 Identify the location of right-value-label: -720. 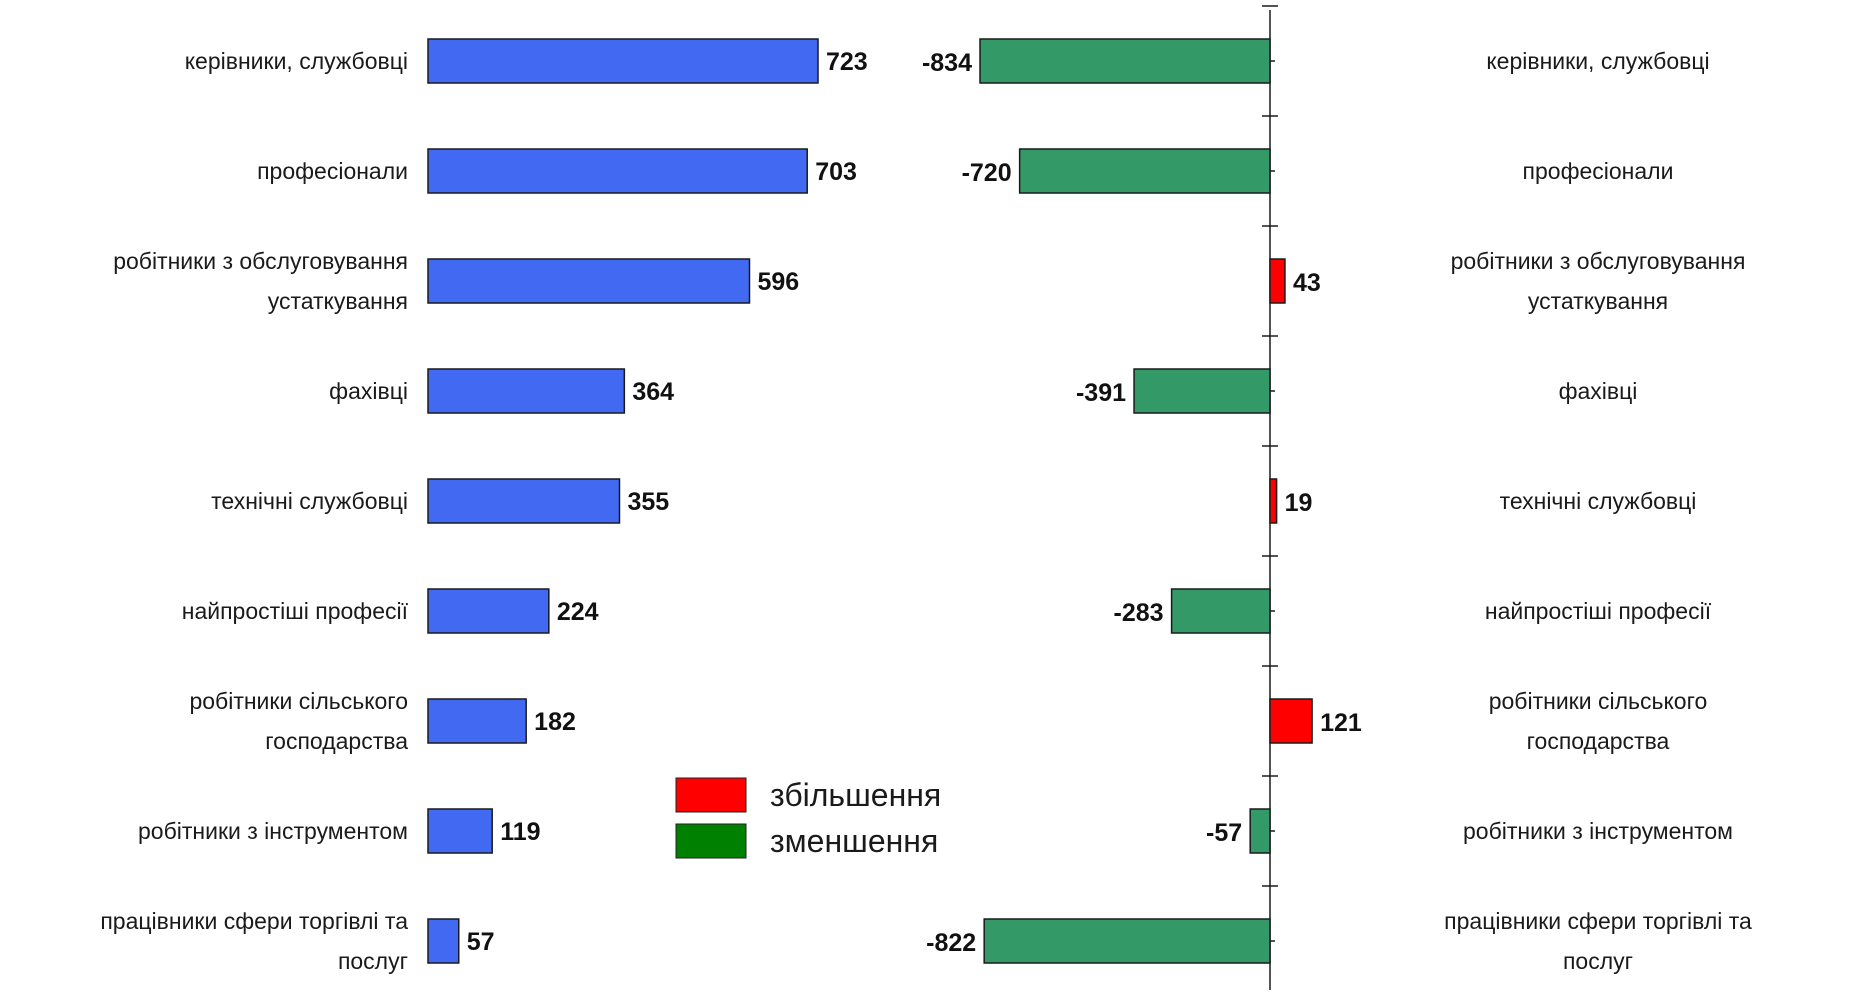
(987, 173).